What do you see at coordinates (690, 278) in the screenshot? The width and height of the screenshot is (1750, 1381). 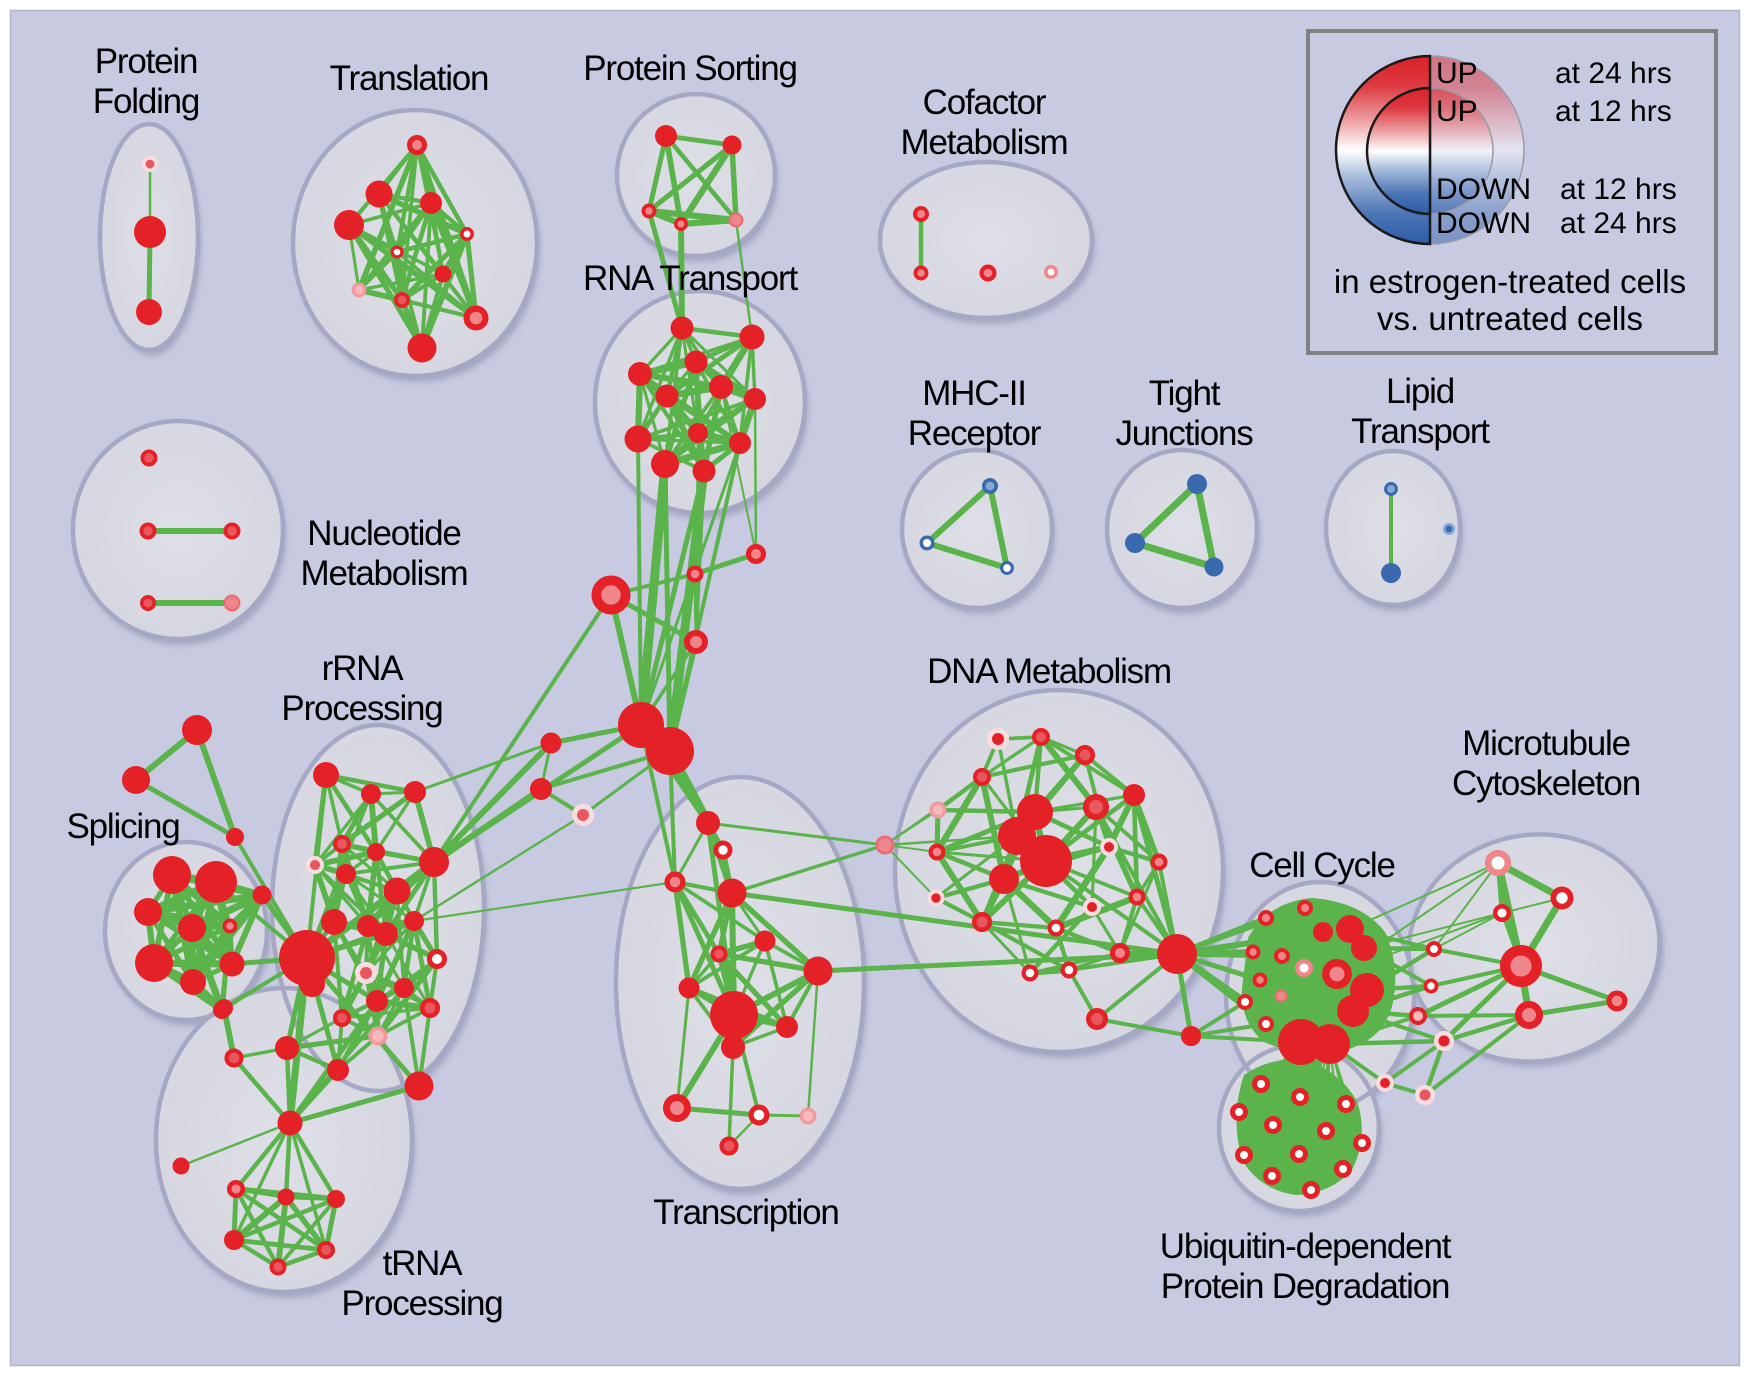 I see `svg-text: RNA Transport` at bounding box center [690, 278].